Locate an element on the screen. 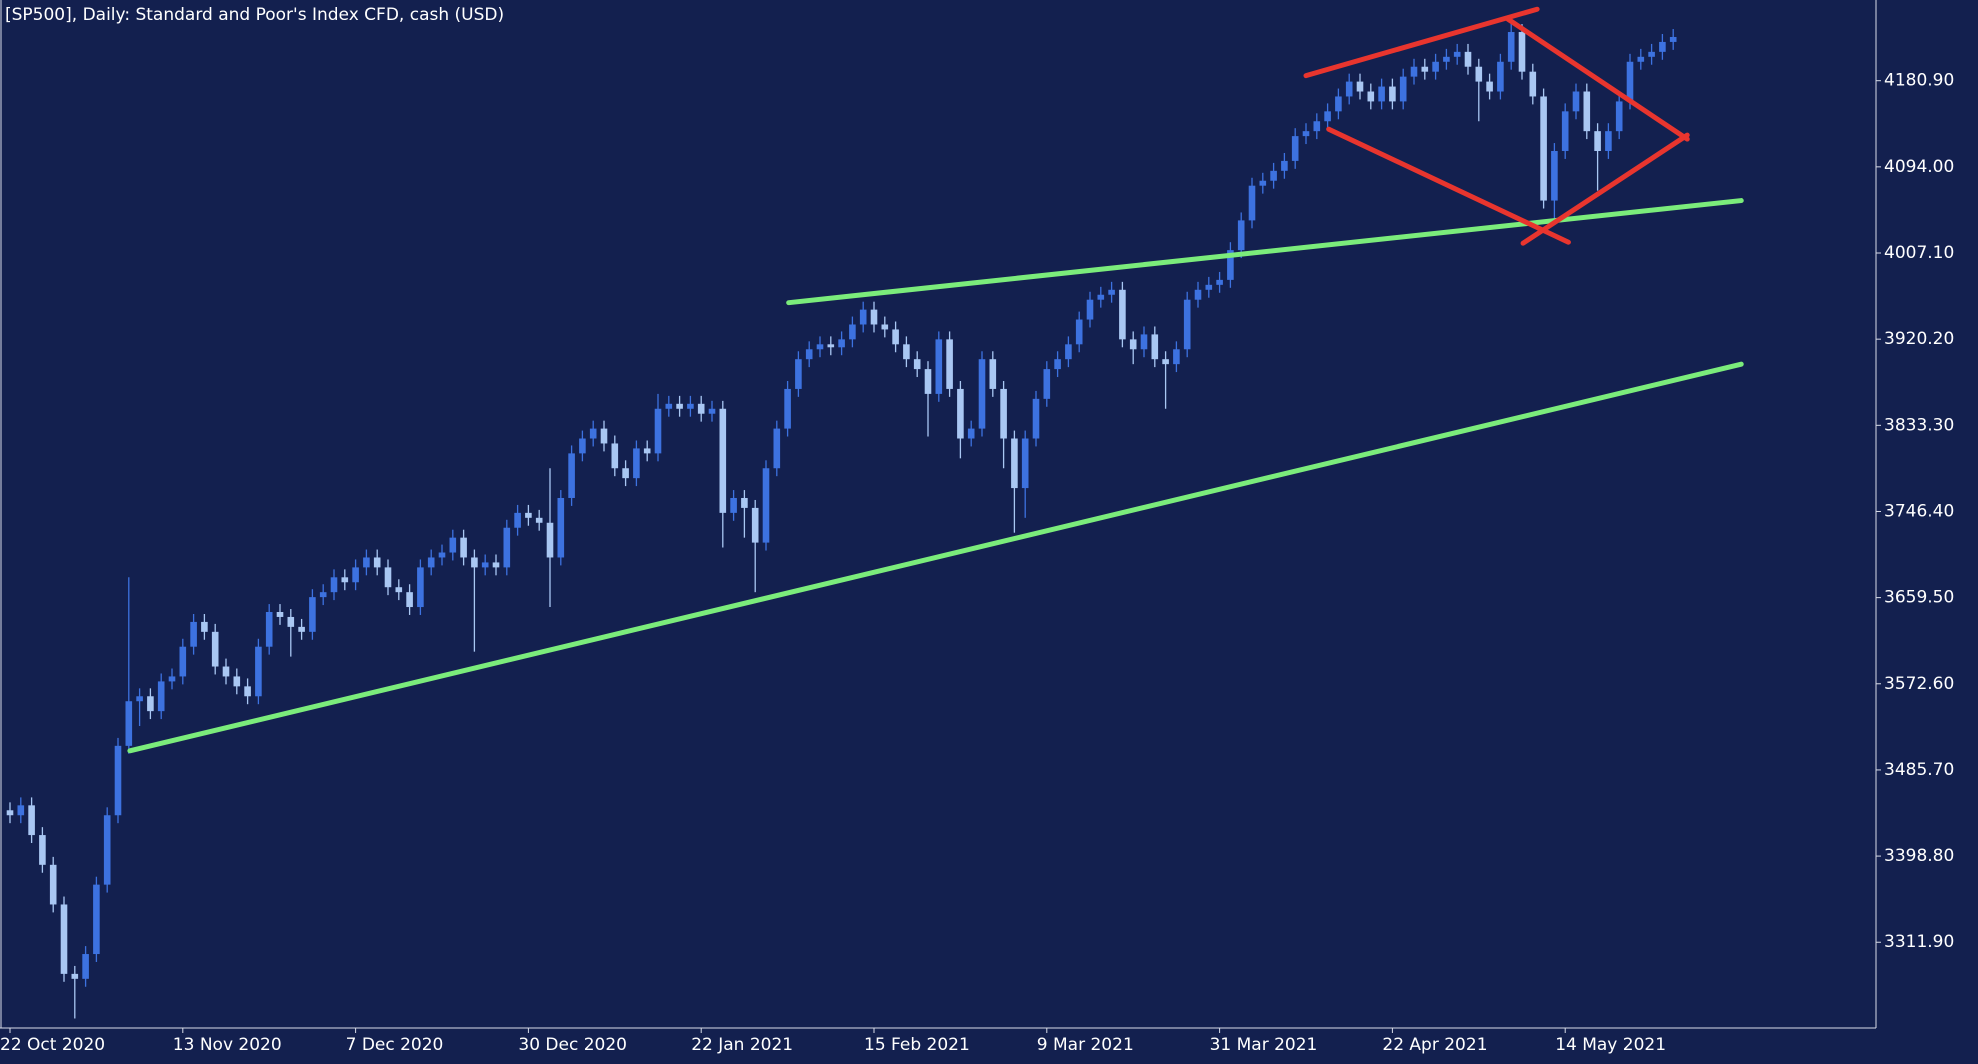  y-tick-label: 4180.90 is located at coordinates (1919, 81).